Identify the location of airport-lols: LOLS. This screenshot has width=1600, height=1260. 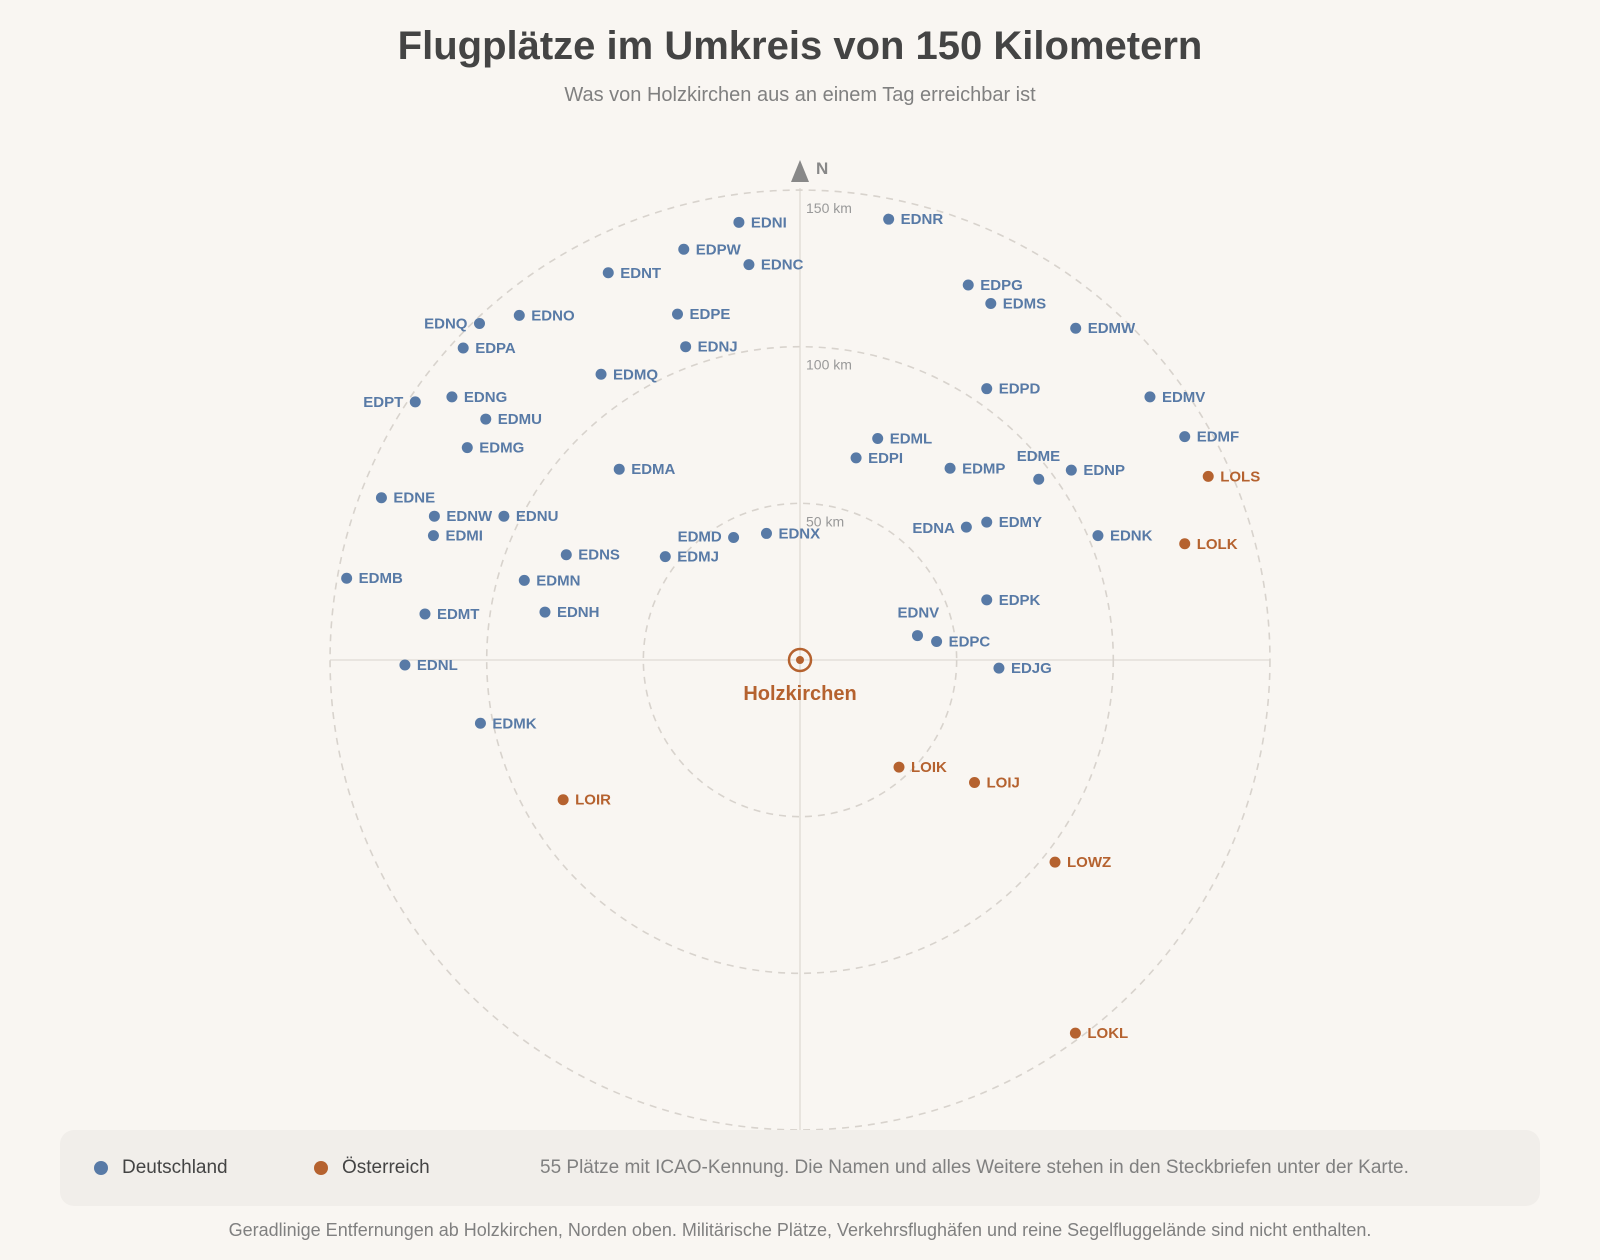
(1231, 476).